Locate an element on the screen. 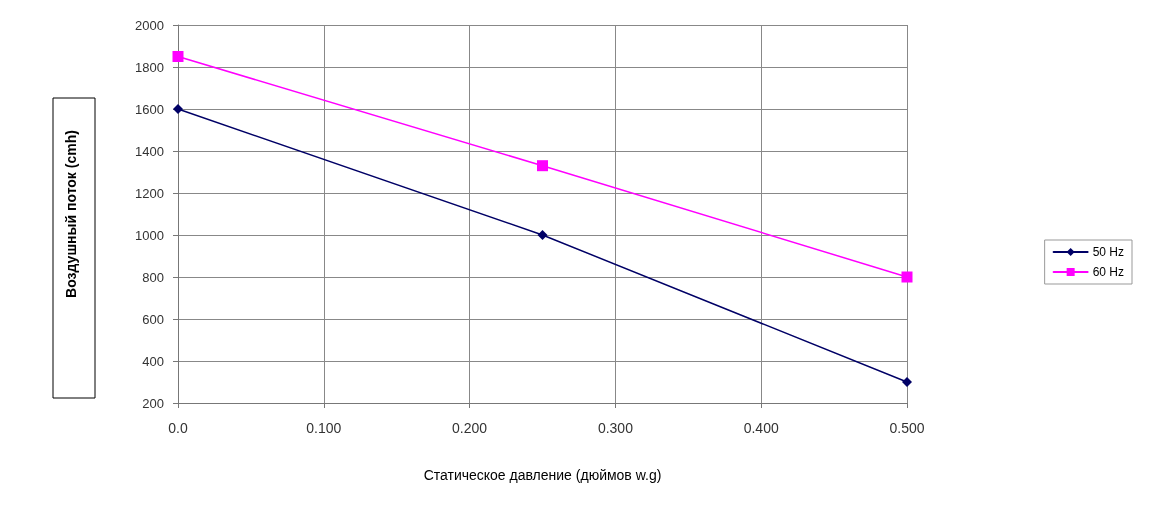 This screenshot has width=1150, height=524. y-tick-label: 1200 is located at coordinates (149, 193).